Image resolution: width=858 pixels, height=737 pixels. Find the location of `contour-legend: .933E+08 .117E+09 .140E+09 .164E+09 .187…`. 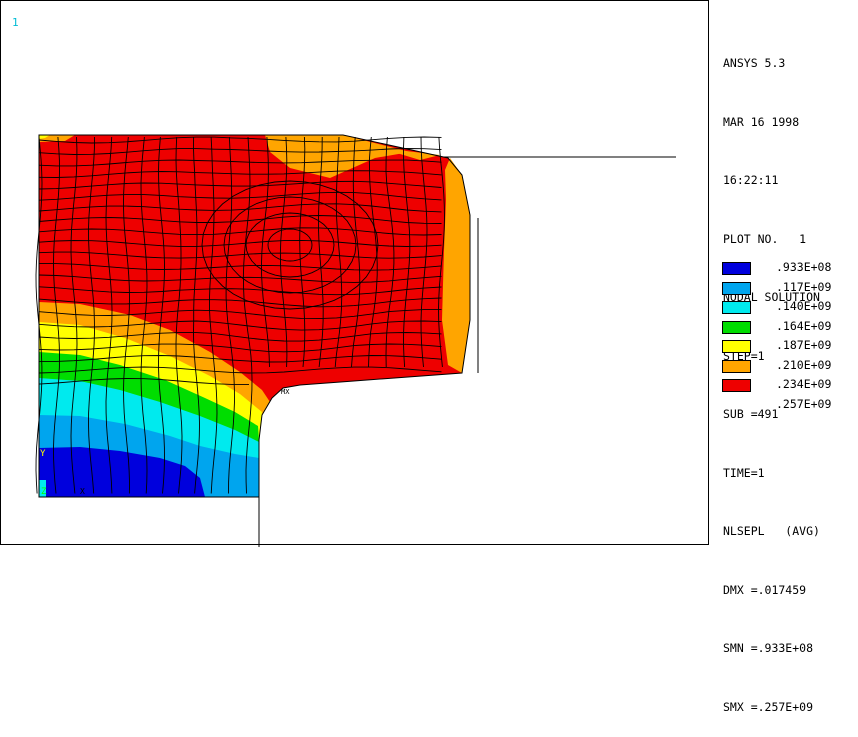

contour-legend: .933E+08 .117E+09 .140E+09 .164E+09 .187… is located at coordinates (789, 336).